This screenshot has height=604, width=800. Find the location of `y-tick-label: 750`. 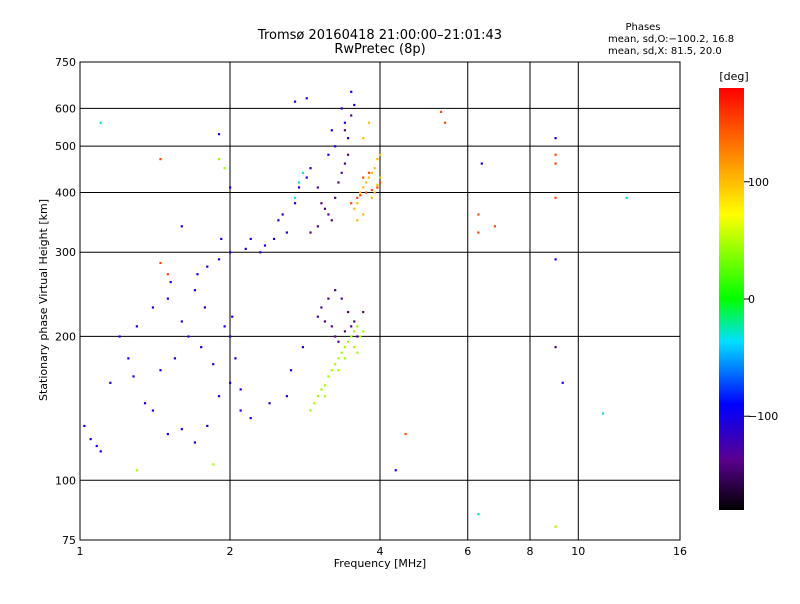

y-tick-label: 750 is located at coordinates (65, 62).